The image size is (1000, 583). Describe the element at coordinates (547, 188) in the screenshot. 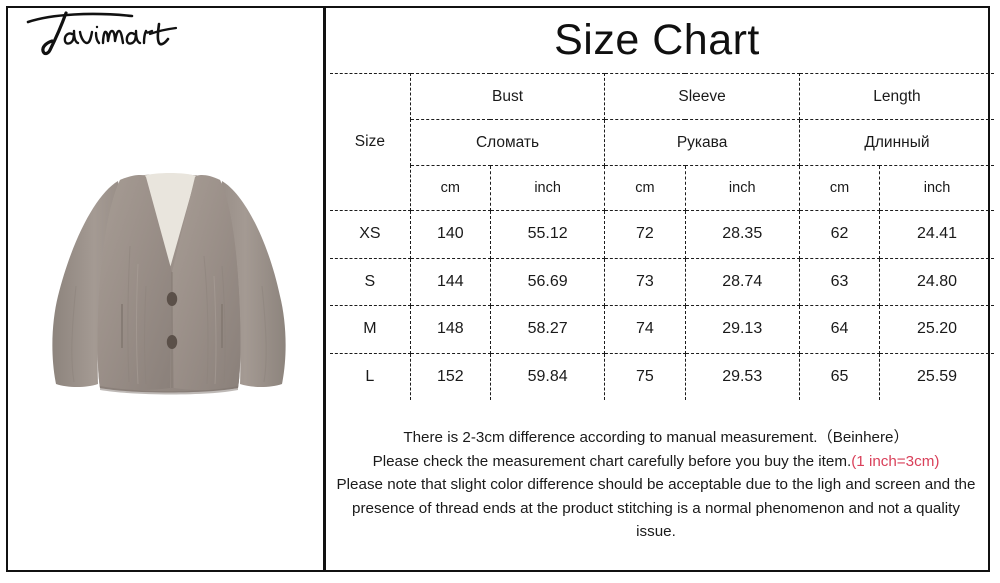

I see `header-unit-bust-inch: inch` at that location.